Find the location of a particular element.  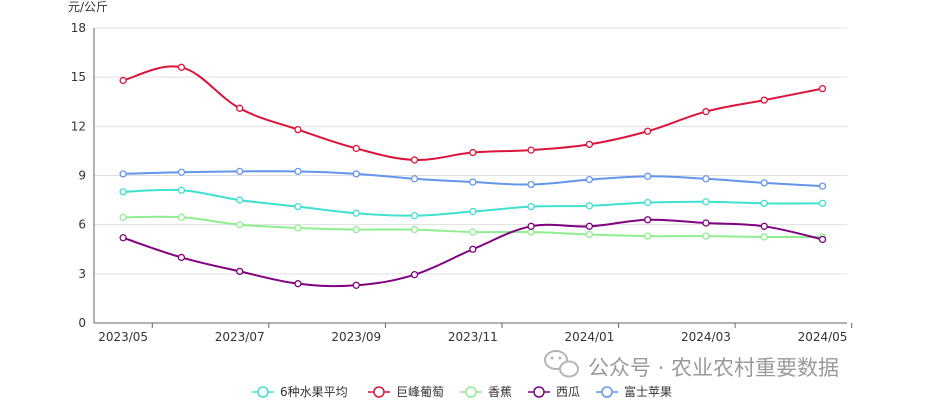

x-tick-label: 2024/01 is located at coordinates (589, 337).